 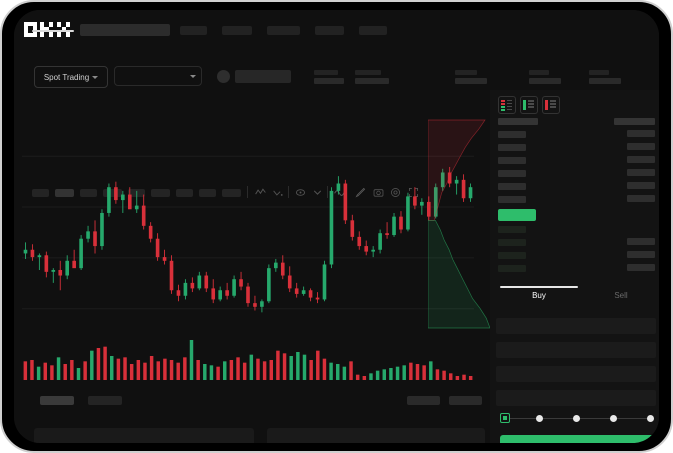 I want to click on pair-price, so click(x=263, y=76).